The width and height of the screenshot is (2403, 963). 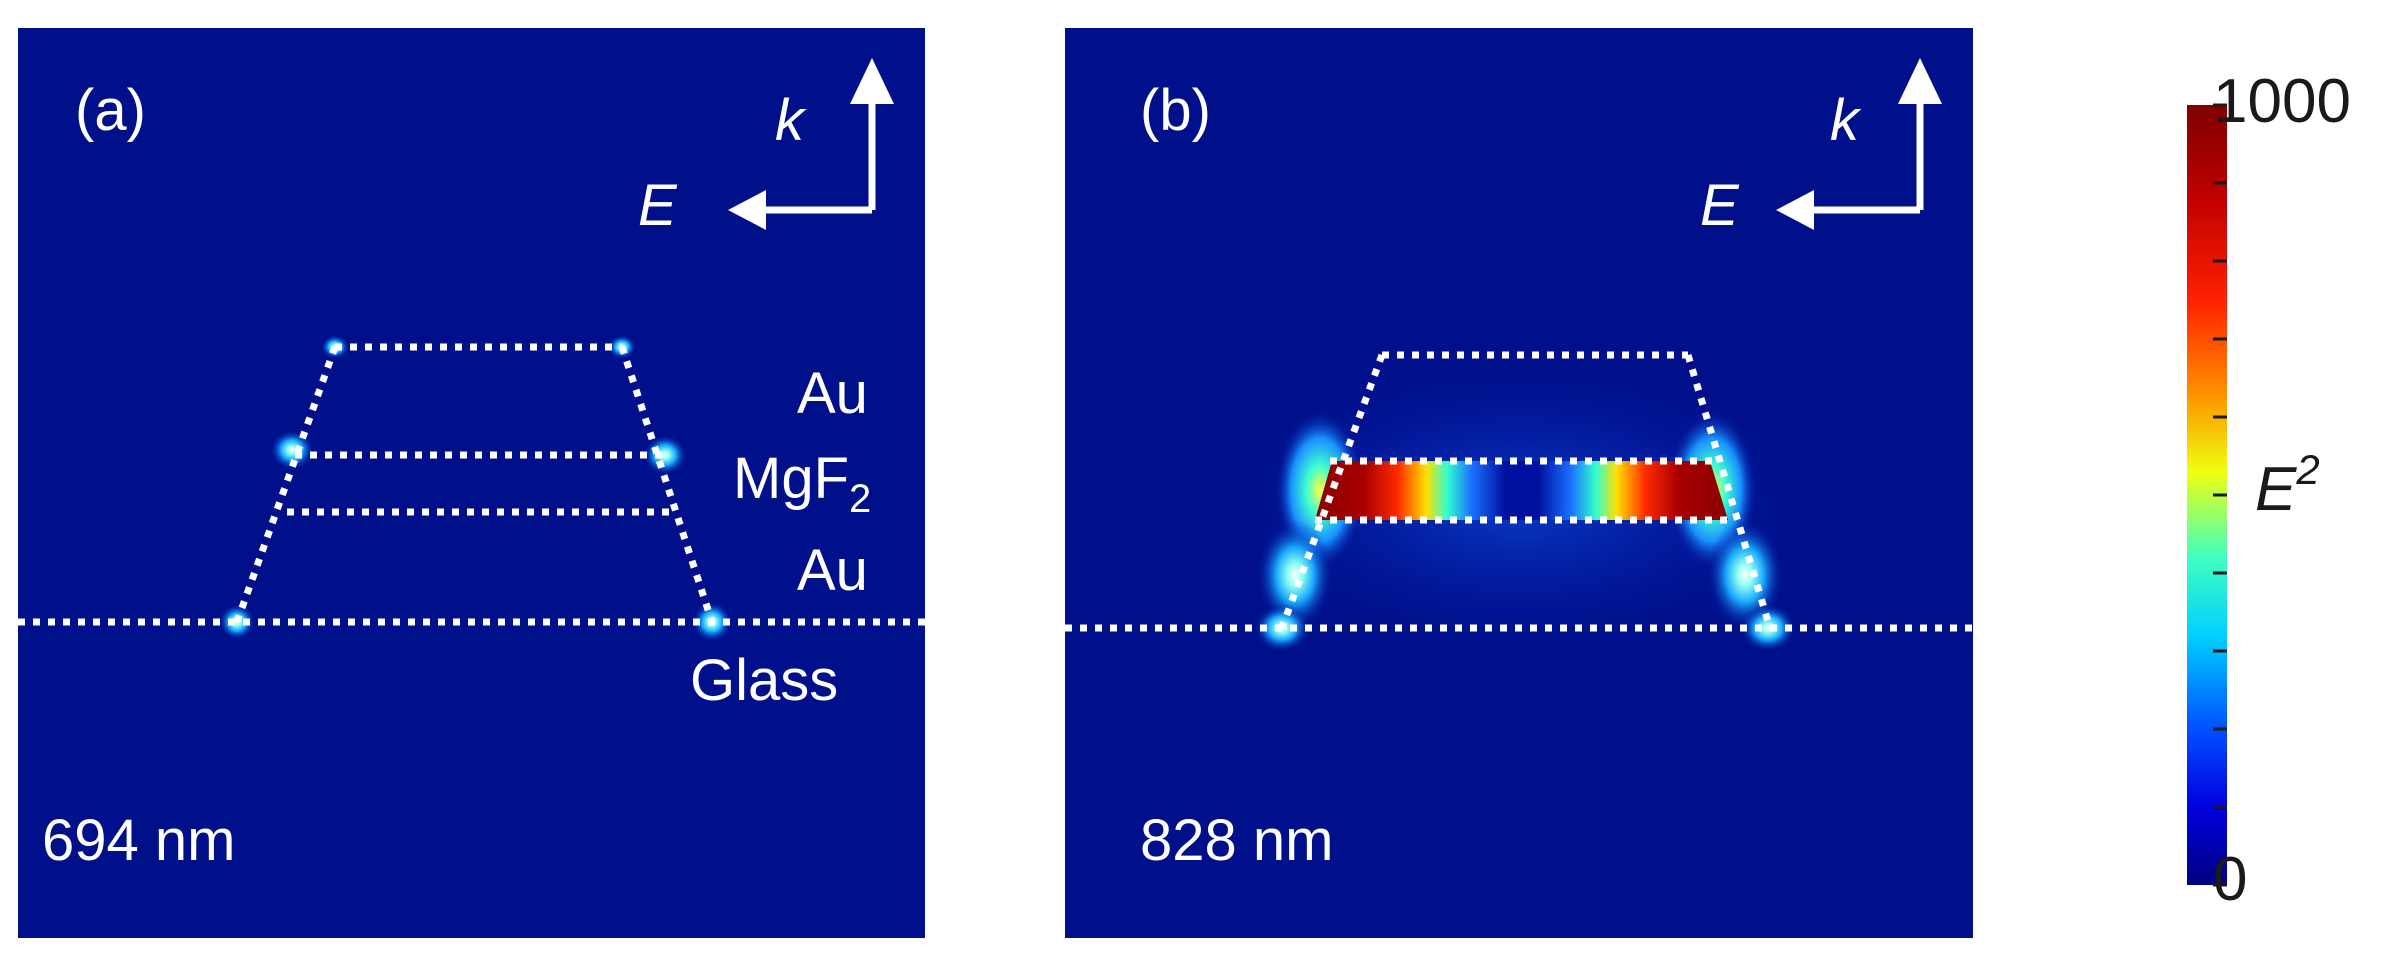 I want to click on colorbar-quantity-base: E, so click(x=2276, y=489).